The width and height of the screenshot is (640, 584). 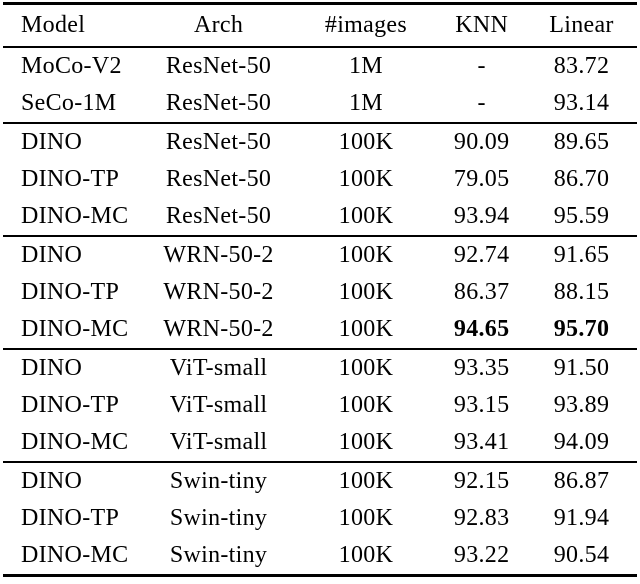 I want to click on cell-knn: 93.35, so click(x=481, y=368).